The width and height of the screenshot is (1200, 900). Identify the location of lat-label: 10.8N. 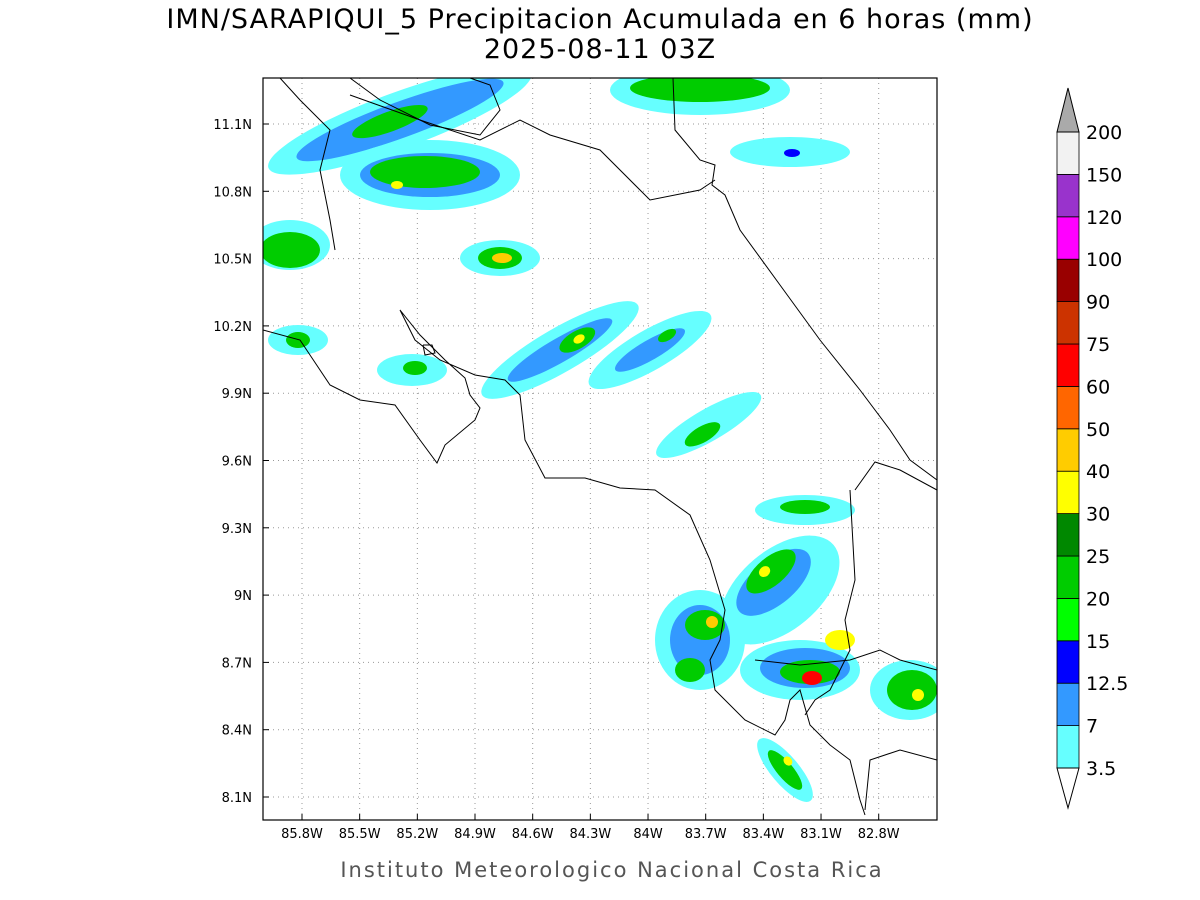
(232, 192).